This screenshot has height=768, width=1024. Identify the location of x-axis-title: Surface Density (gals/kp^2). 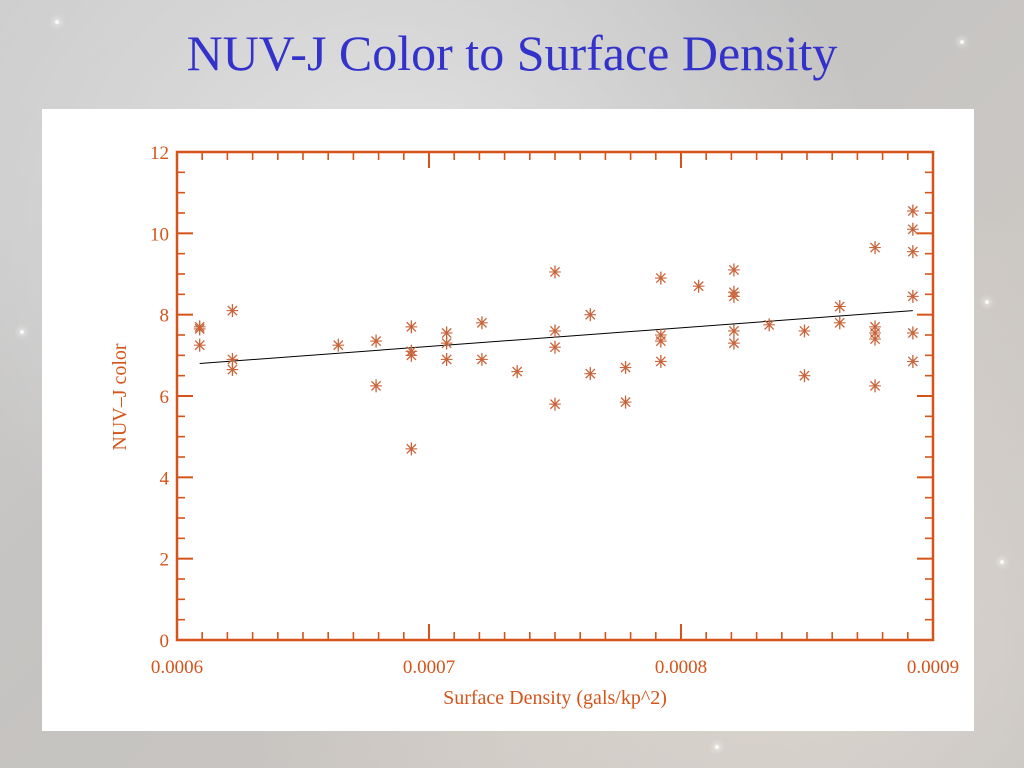
(555, 698).